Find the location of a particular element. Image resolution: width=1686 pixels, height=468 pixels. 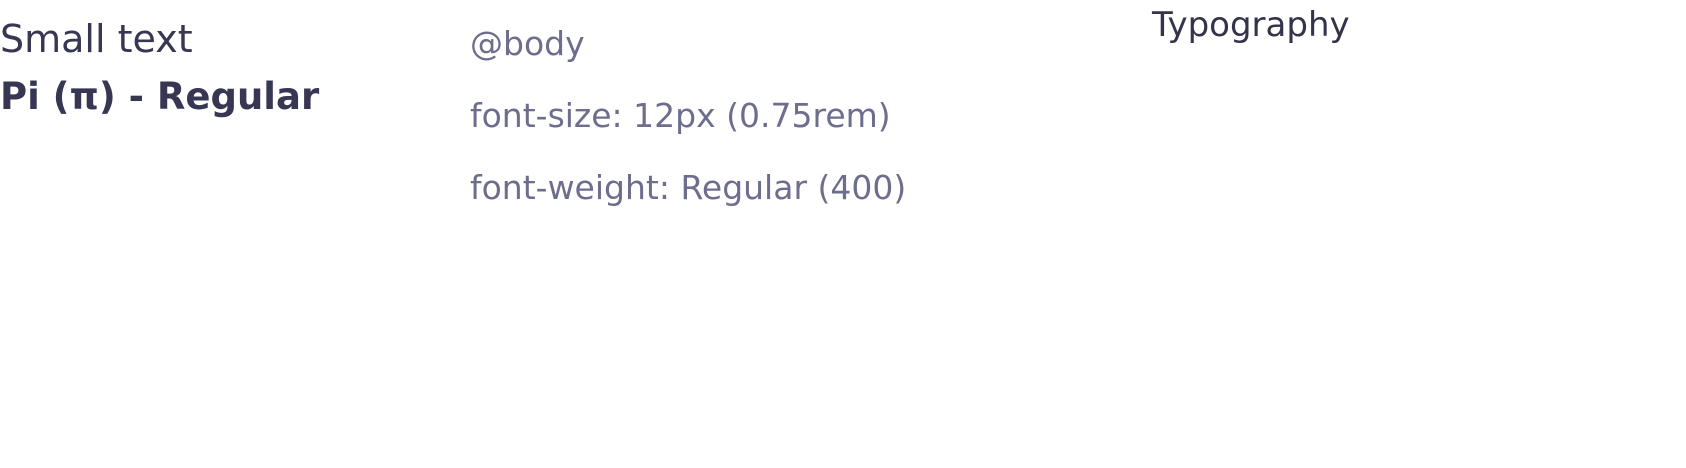

token-name: @body is located at coordinates (527, 43).